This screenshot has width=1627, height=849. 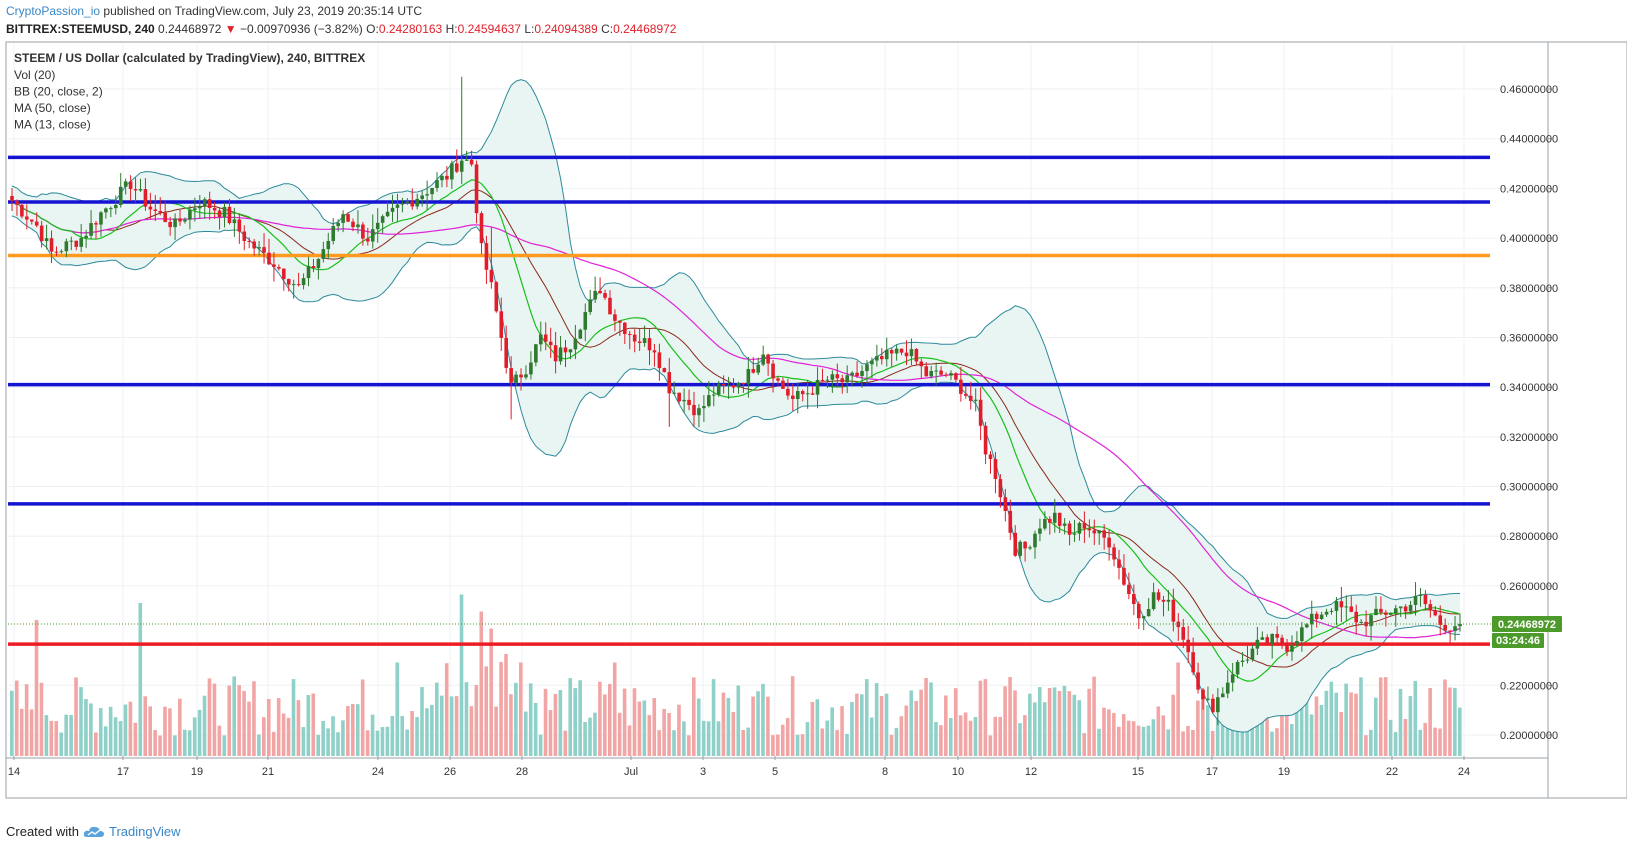 What do you see at coordinates (14, 772) in the screenshot?
I see `time-axis-label: 14` at bounding box center [14, 772].